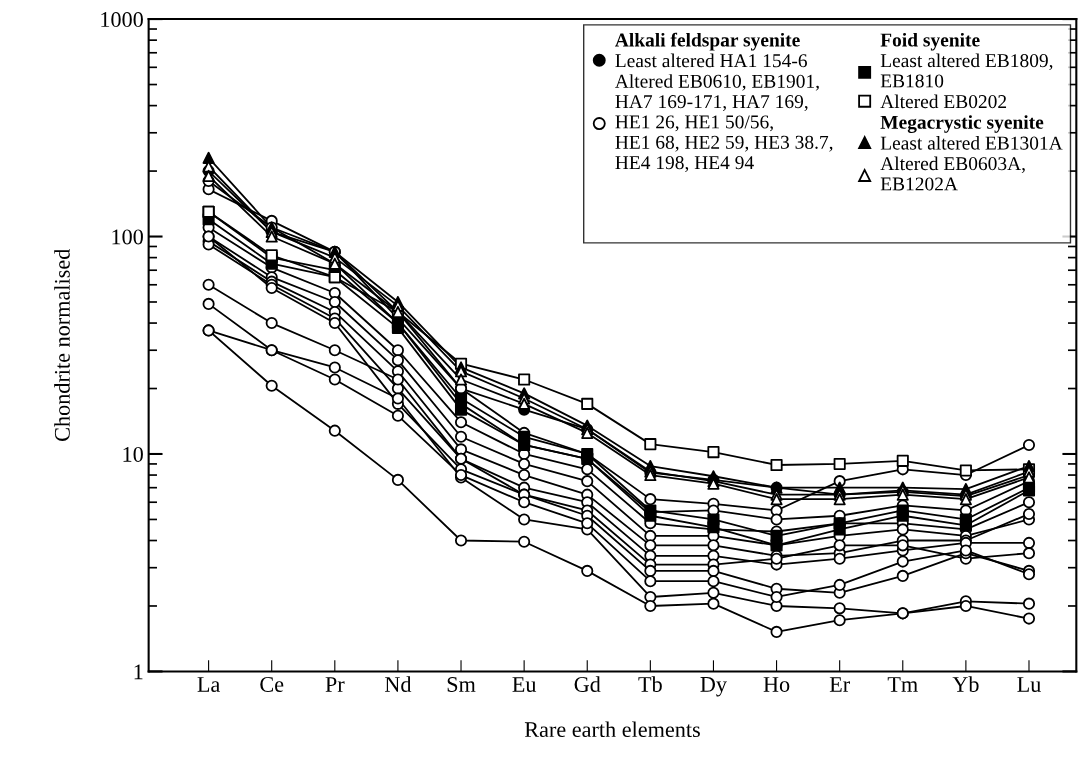 This screenshot has width=1085, height=763. What do you see at coordinates (724, 123) in the screenshot?
I see `legend-label: Altered EB0610, EB1901, HA7 169-171, HA7 169, HE1 26, HE1 50/56, HE1 68, HE2 59, HE3 38.7, HE4 198, HE4 94` at bounding box center [724, 123].